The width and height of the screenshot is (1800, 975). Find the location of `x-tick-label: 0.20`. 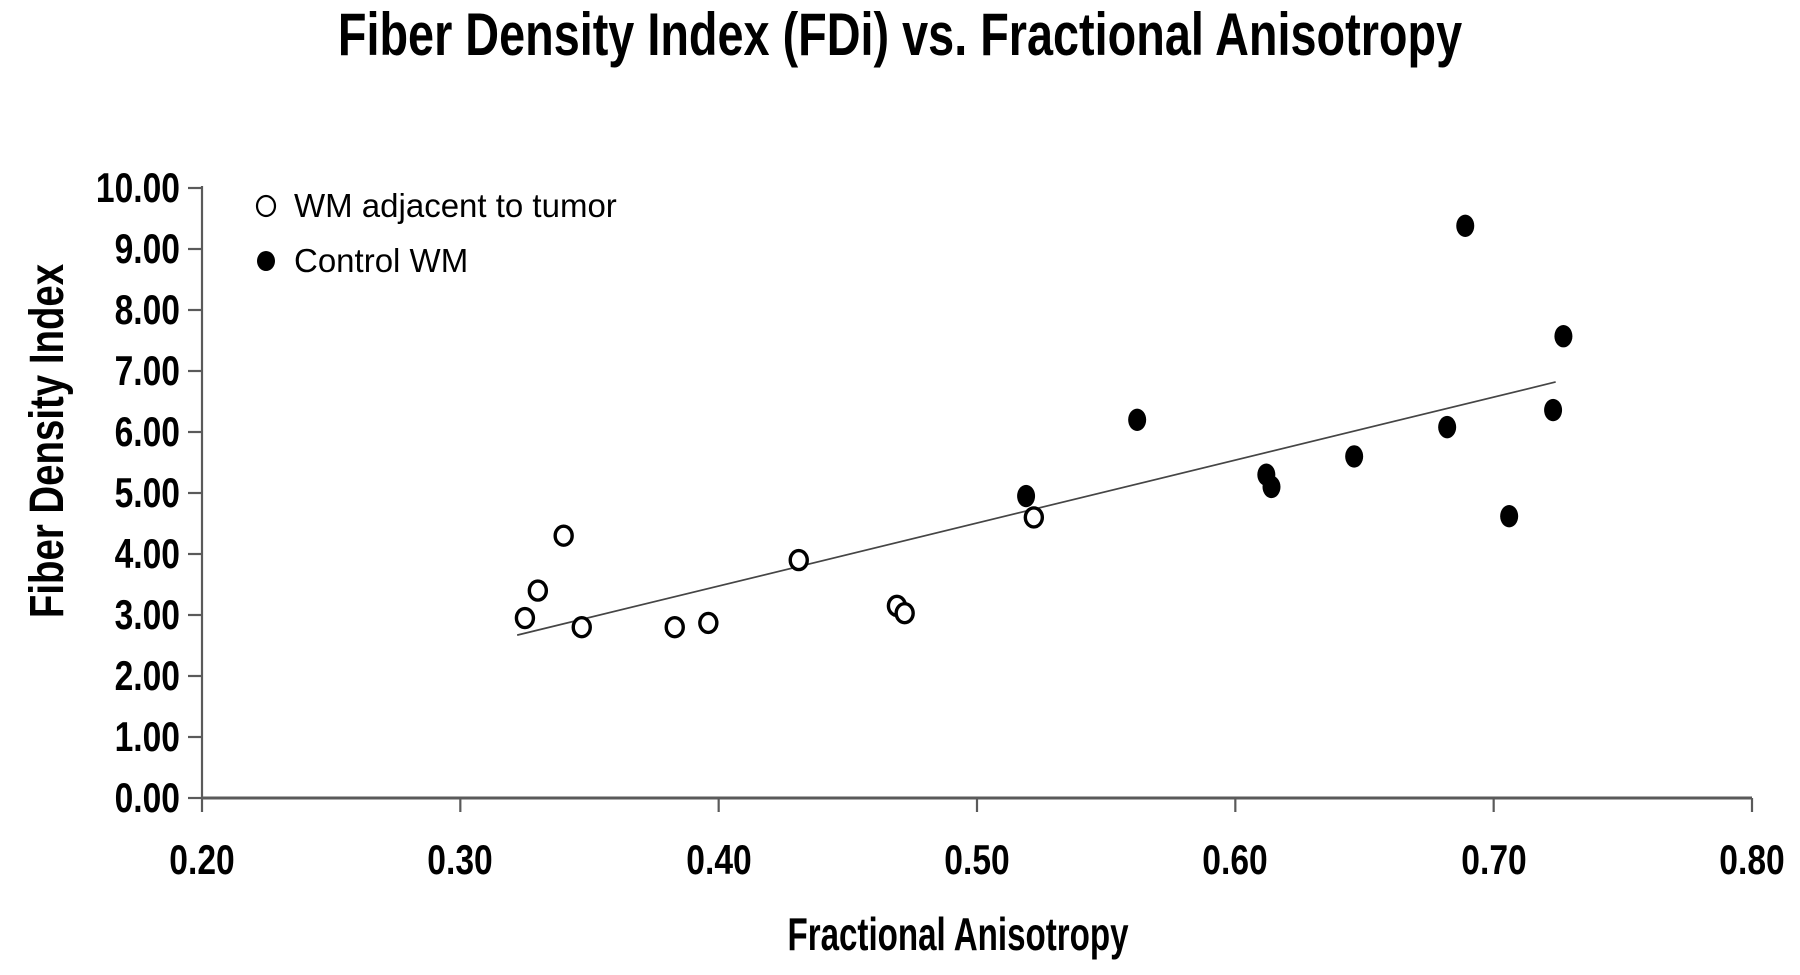

x-tick-label: 0.20 is located at coordinates (202, 859).